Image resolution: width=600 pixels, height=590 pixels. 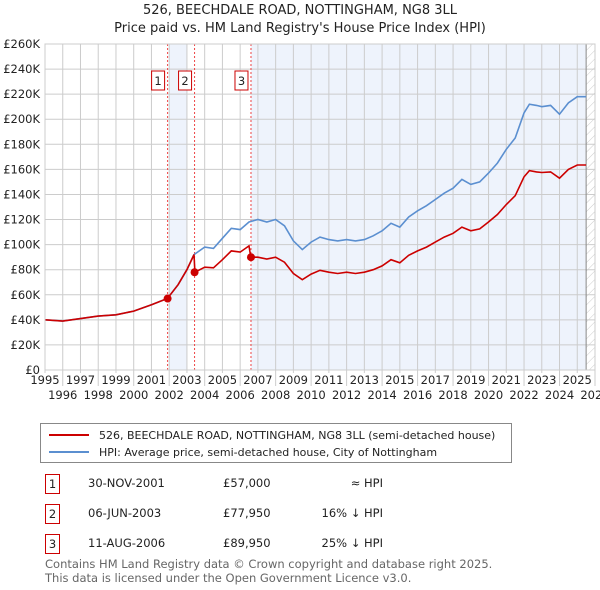 I want to click on x-tick-label: 2016, so click(x=417, y=395).